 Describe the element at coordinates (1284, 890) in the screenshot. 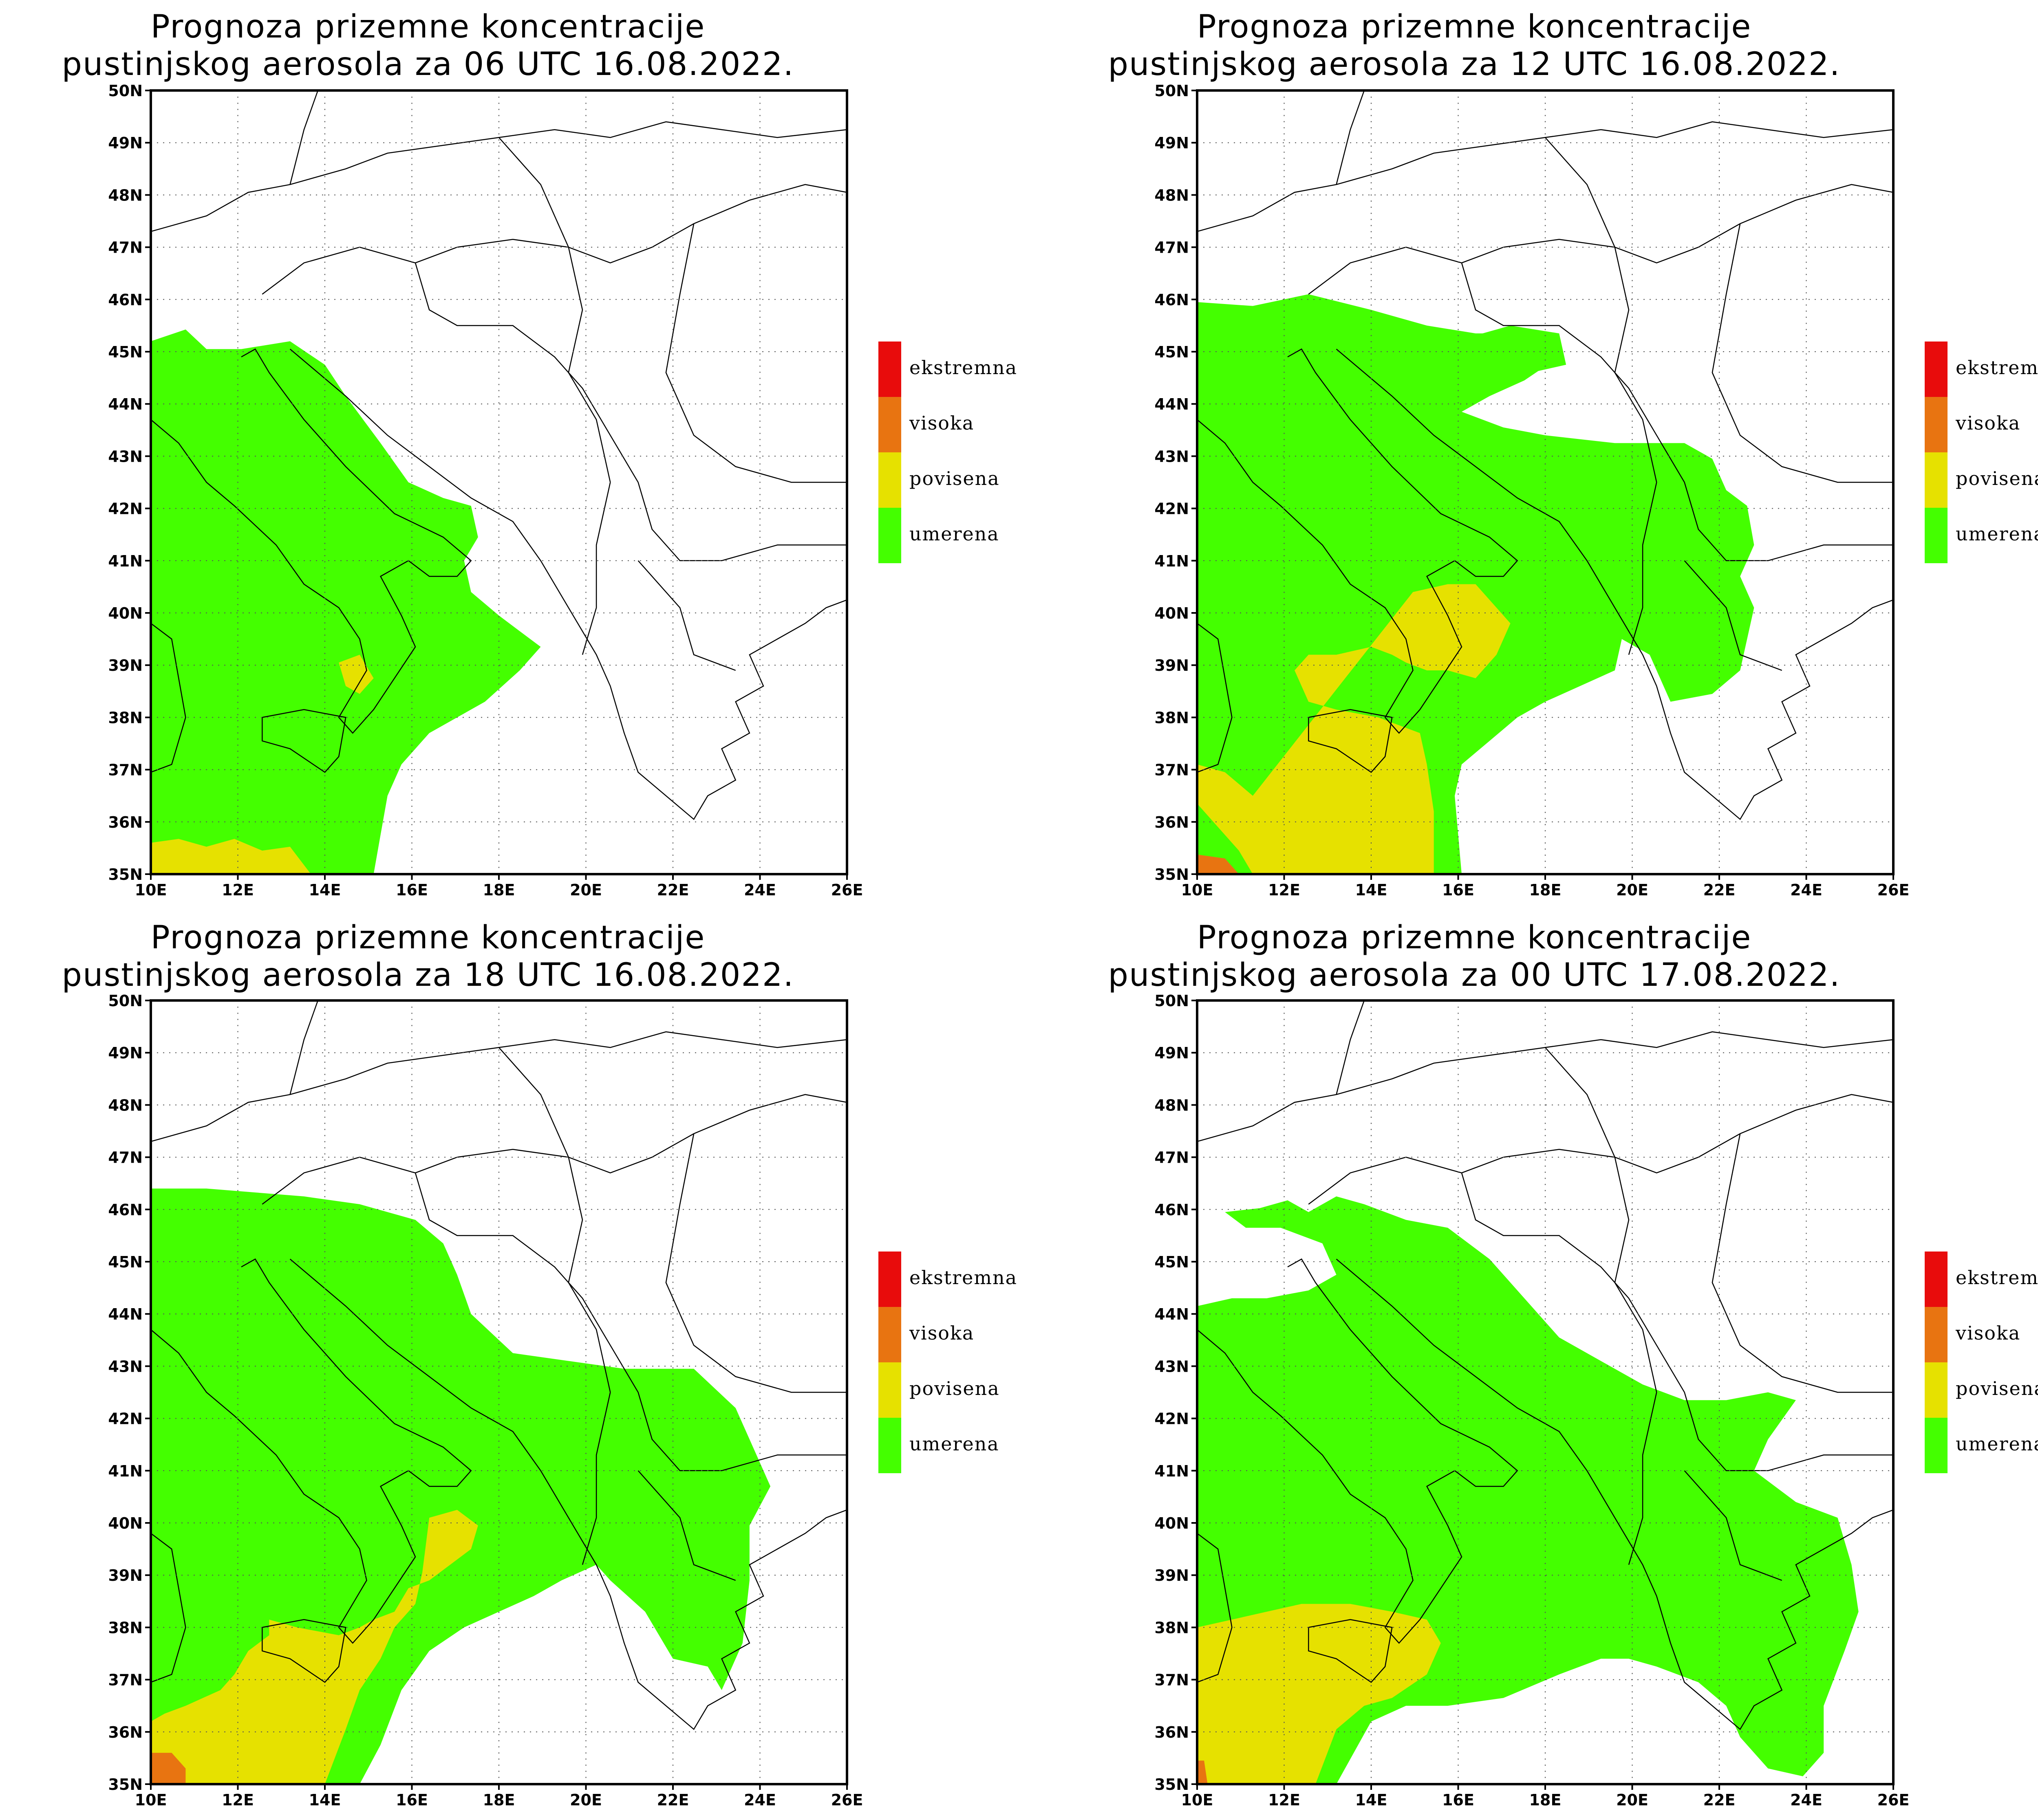

I see `lon-label: 12E` at that location.